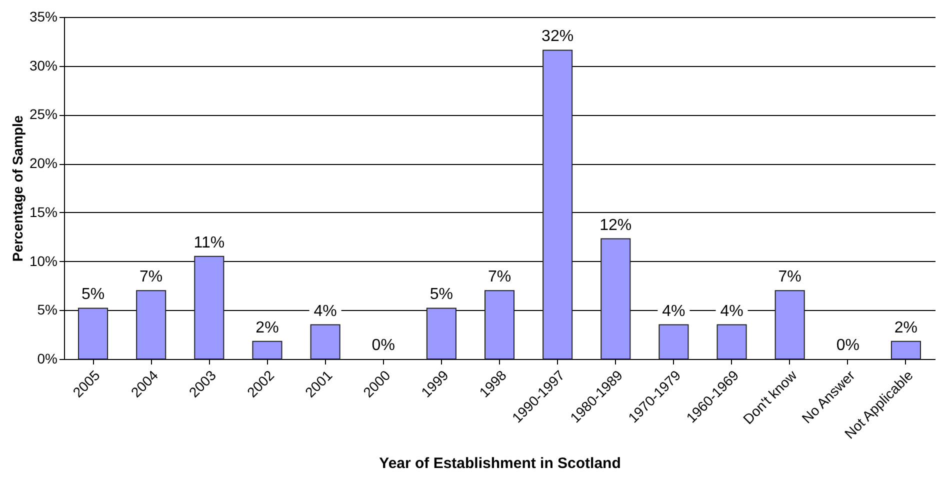  What do you see at coordinates (43, 260) in the screenshot?
I see `y-tick-label: 10%` at bounding box center [43, 260].